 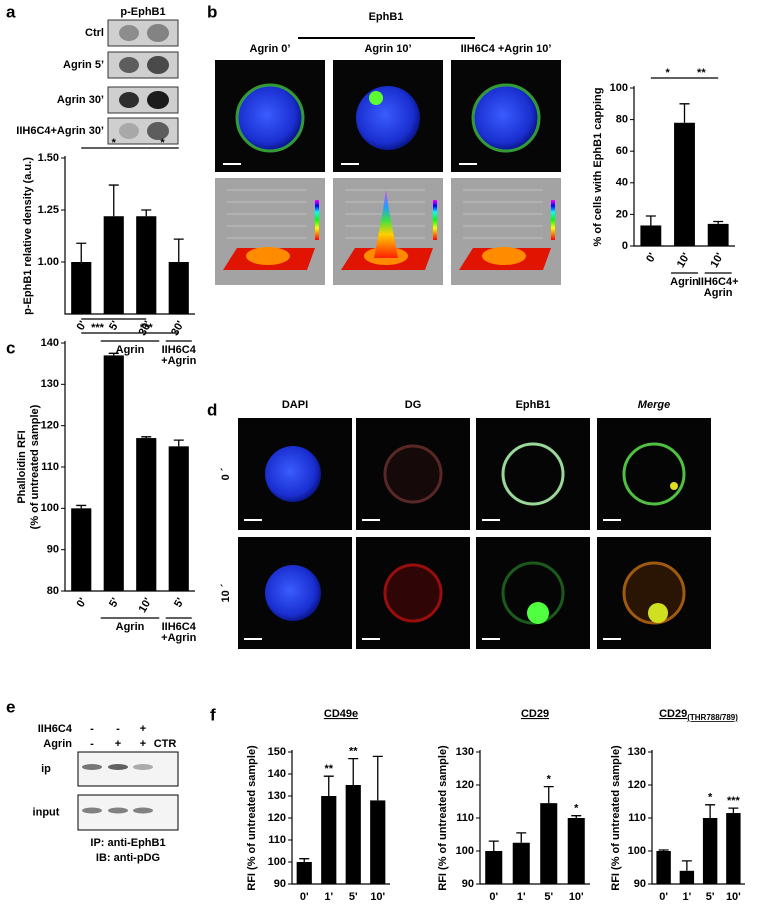 What do you see at coordinates (654, 474) in the screenshot?
I see `merge-ring` at bounding box center [654, 474].